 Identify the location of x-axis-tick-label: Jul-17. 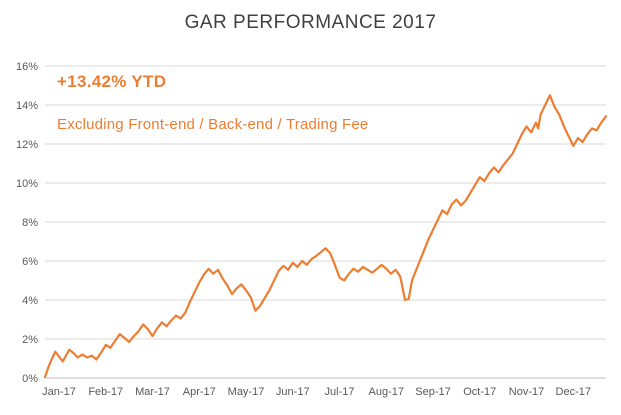
(340, 392).